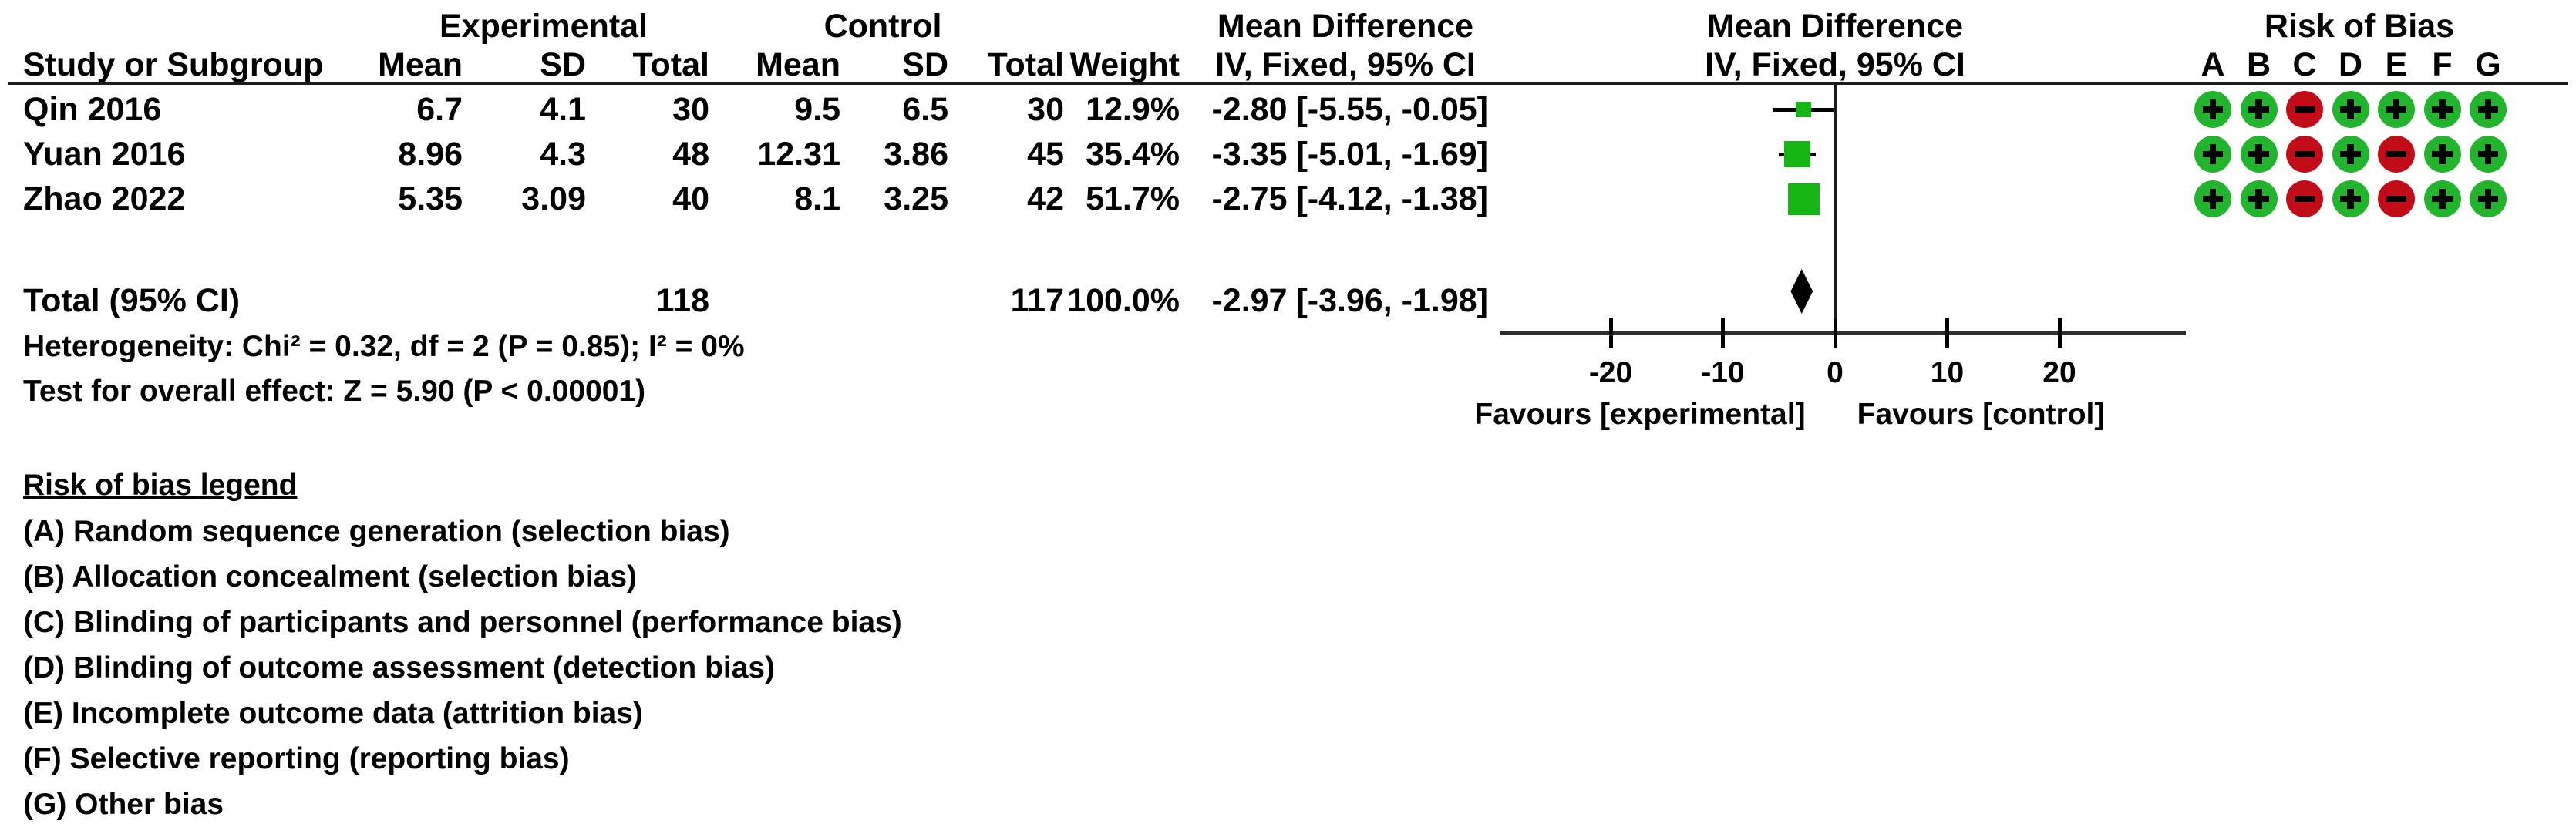 This screenshot has width=2576, height=834. I want to click on rob-letter-D: D, so click(2351, 64).